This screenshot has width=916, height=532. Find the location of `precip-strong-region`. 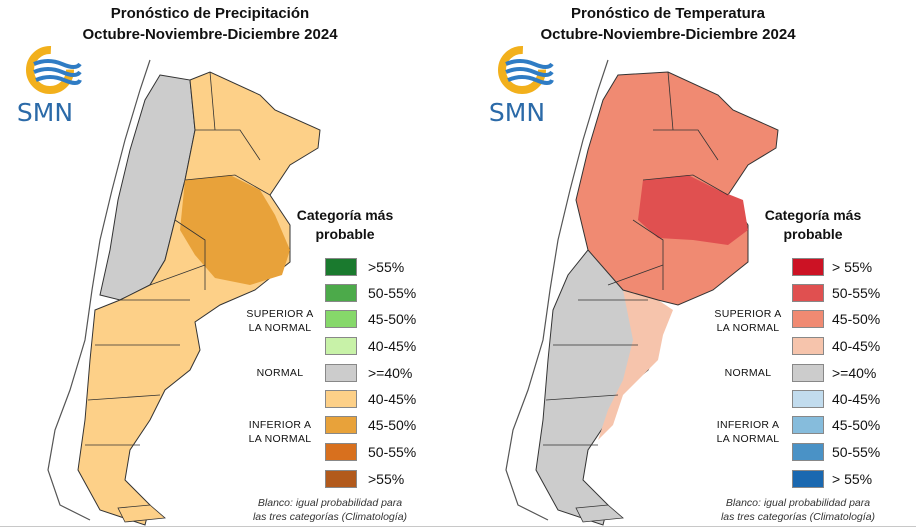

precip-strong-region is located at coordinates (235, 230).